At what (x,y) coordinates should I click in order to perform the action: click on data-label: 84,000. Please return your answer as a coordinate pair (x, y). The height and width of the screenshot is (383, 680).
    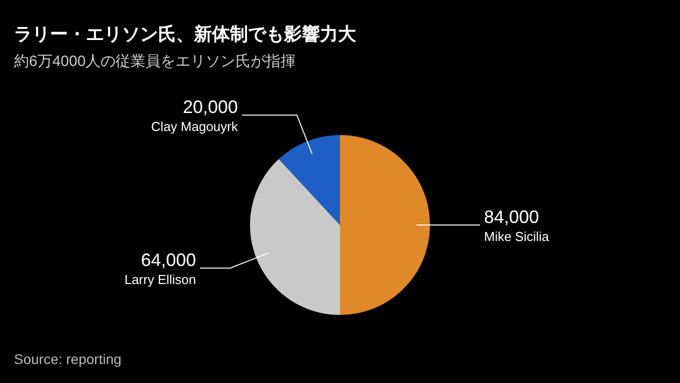
    Looking at the image, I should click on (512, 217).